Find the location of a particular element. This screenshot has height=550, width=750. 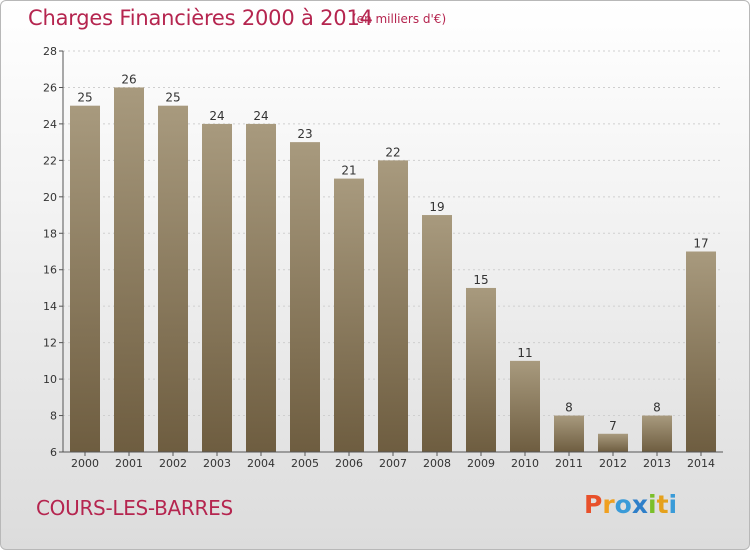

data-label-2013: 8 is located at coordinates (657, 408).